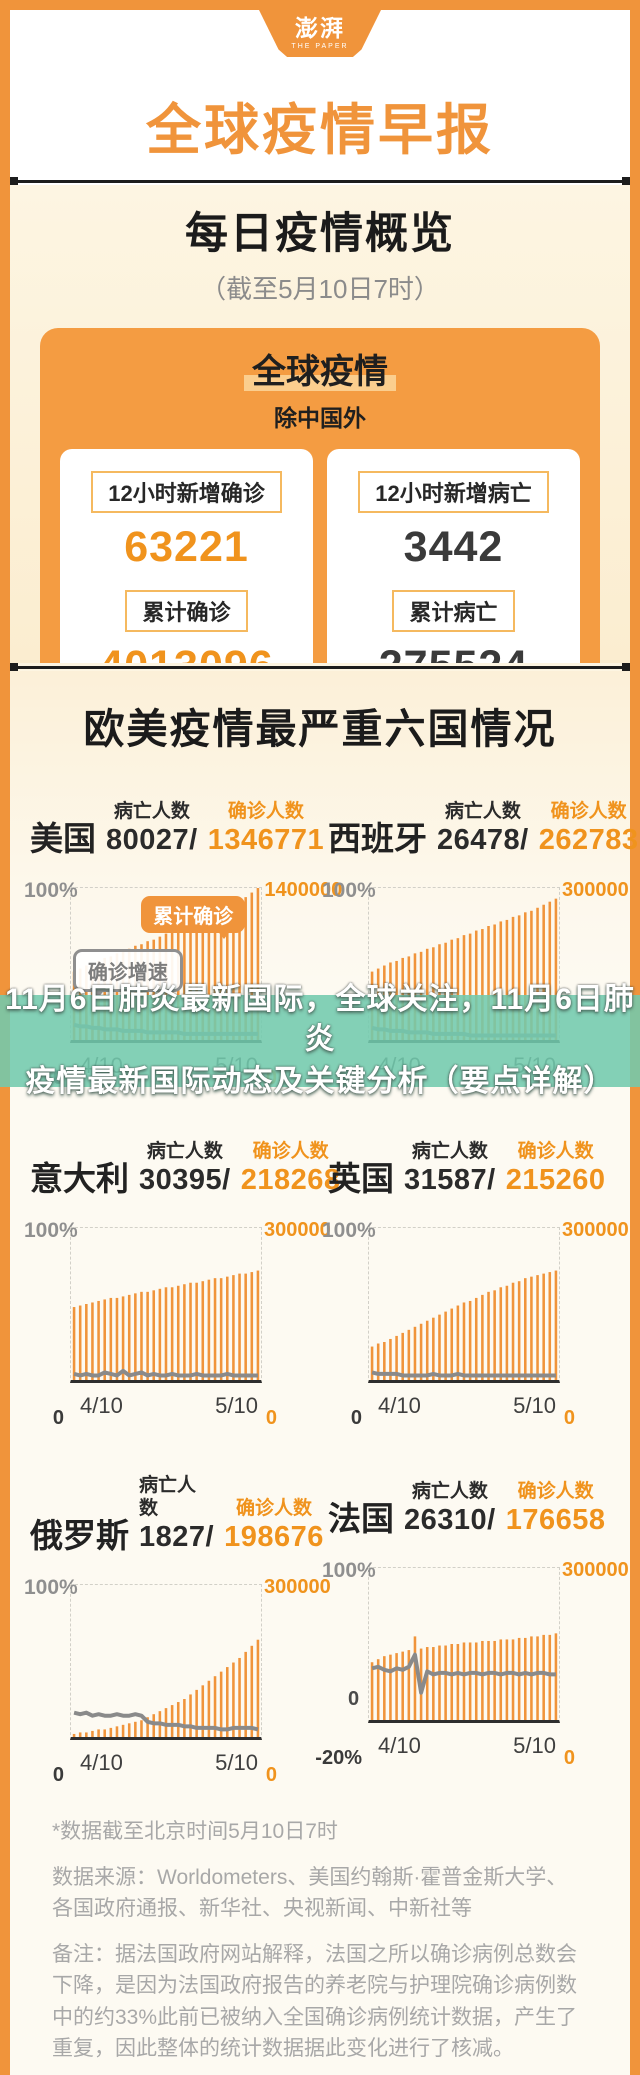 Image resolution: width=640 pixels, height=2075 pixels. I want to click on stat-label: 12小时新增确诊, so click(186, 492).